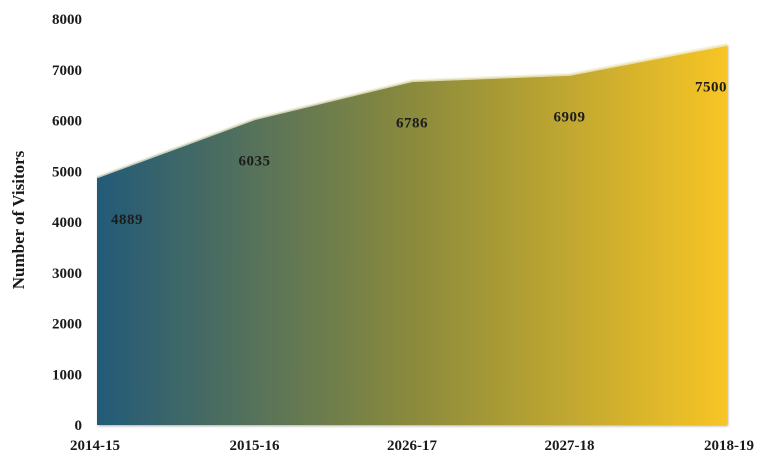 The height and width of the screenshot is (462, 761). What do you see at coordinates (67, 375) in the screenshot?
I see `y-tick-label: 1000` at bounding box center [67, 375].